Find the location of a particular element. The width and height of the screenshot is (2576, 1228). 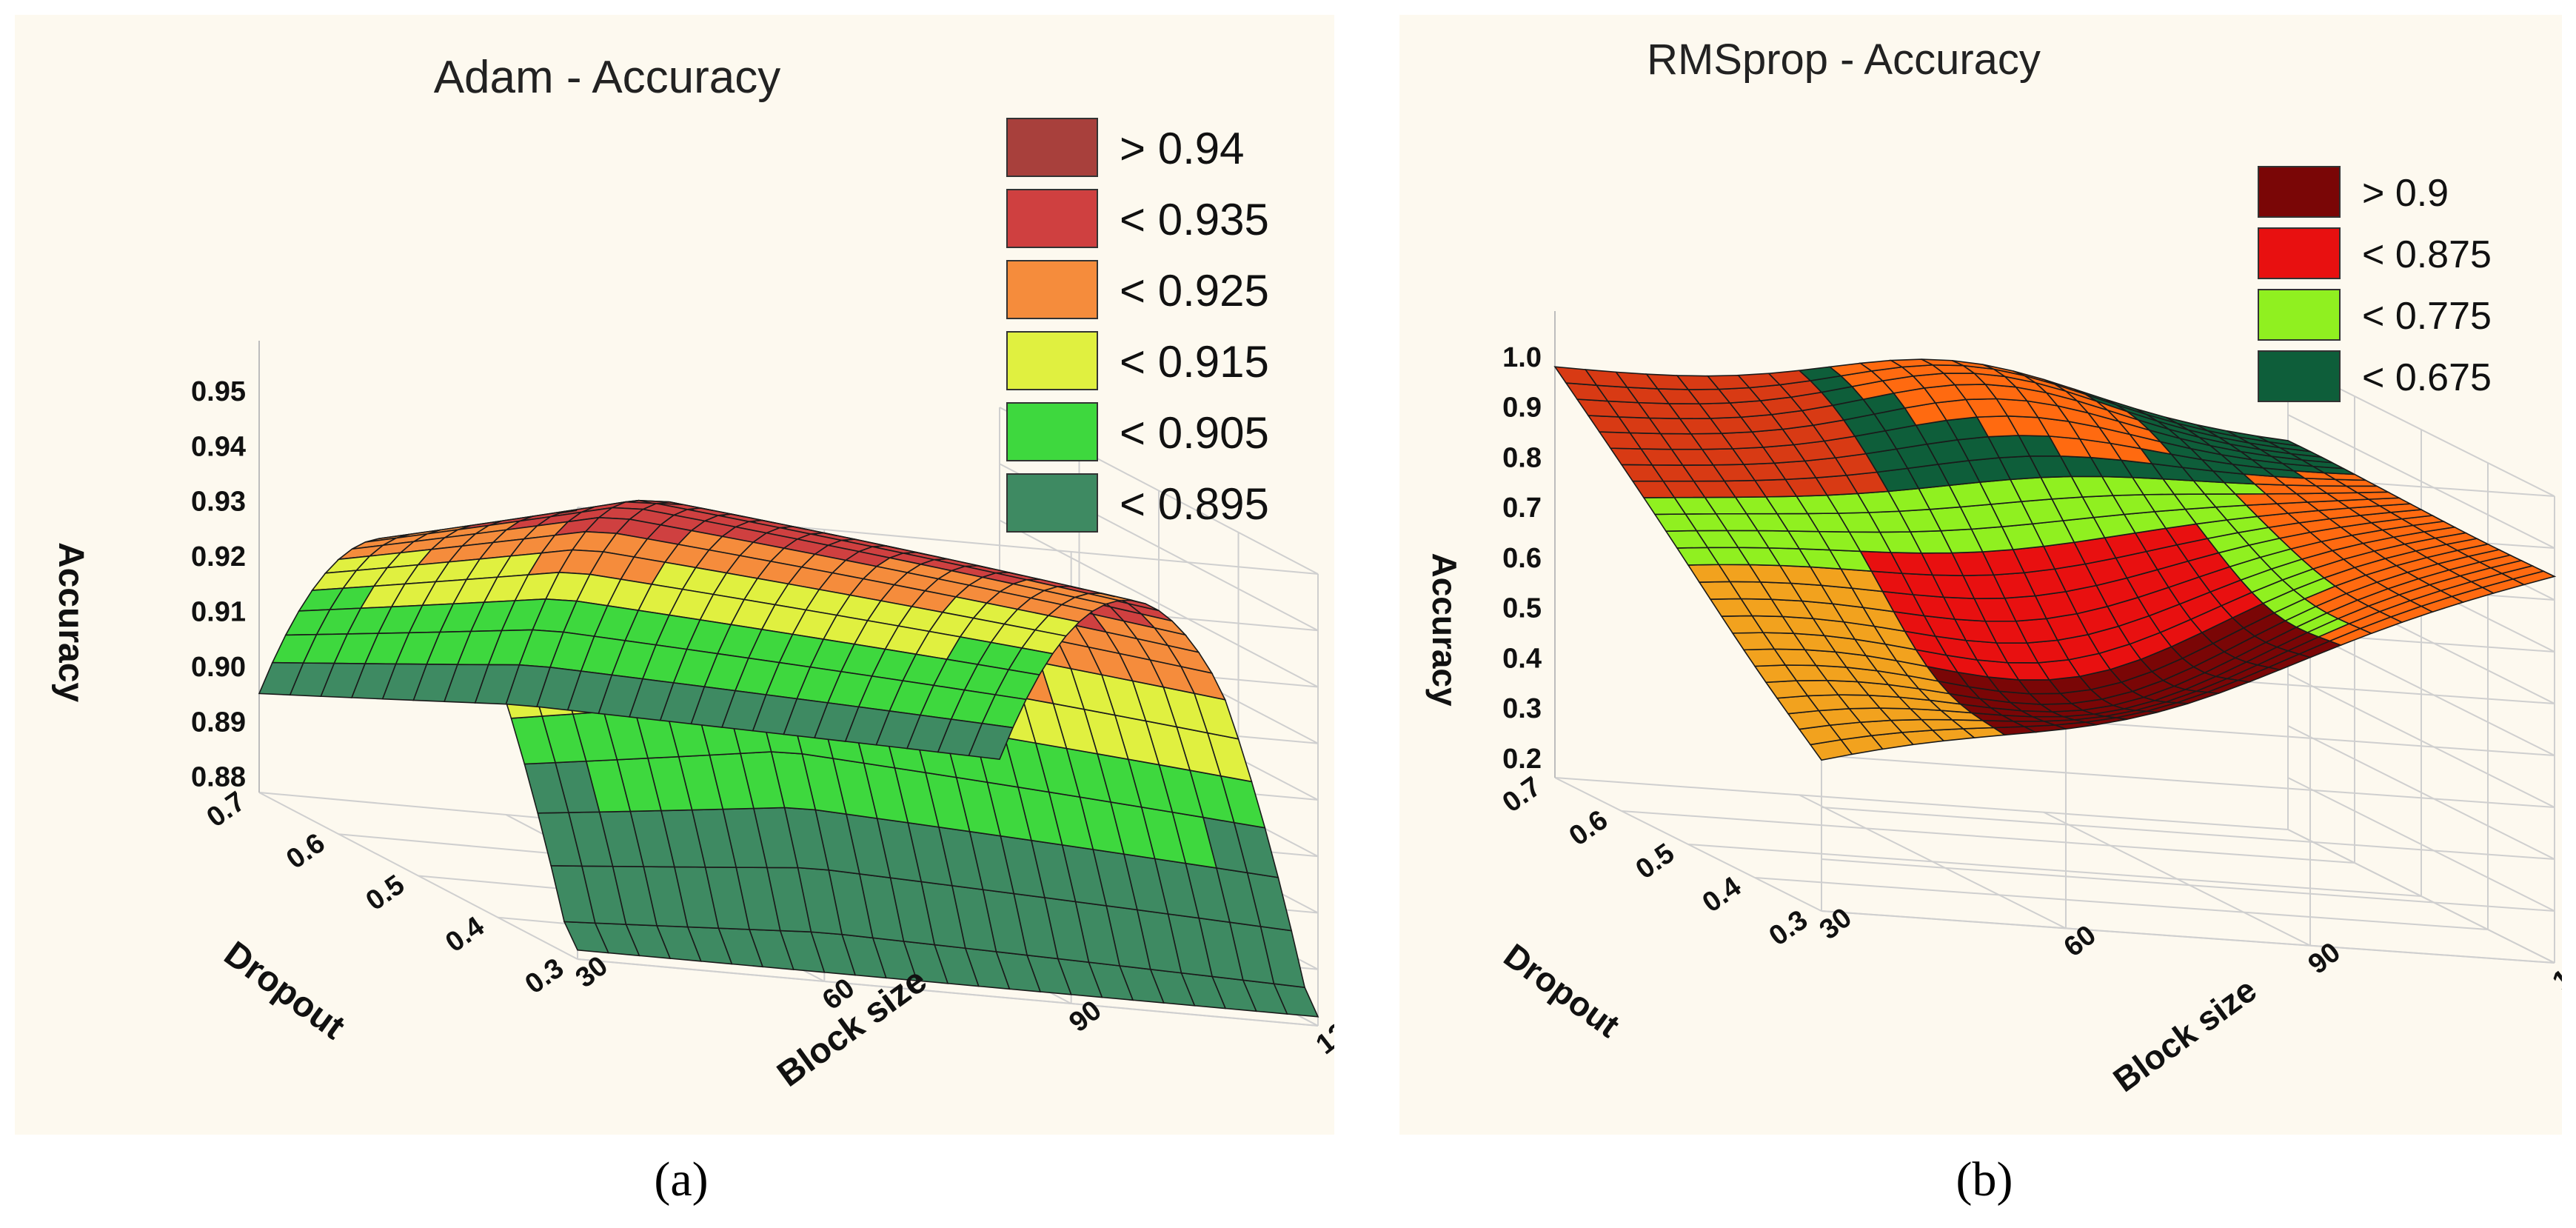

rmsprop-x-tick-label: 0.4 is located at coordinates (1722, 895).